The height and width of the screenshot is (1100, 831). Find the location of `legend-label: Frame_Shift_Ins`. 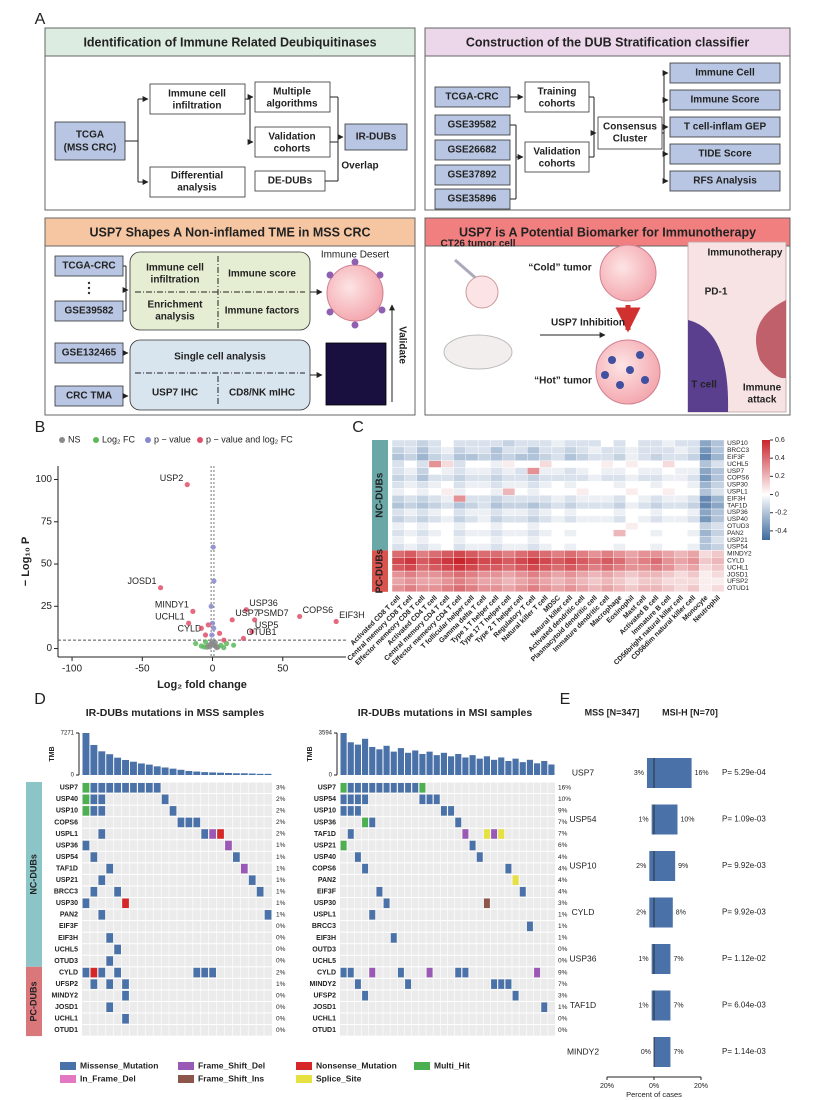

legend-label: Frame_Shift_Ins is located at coordinates (231, 1078).